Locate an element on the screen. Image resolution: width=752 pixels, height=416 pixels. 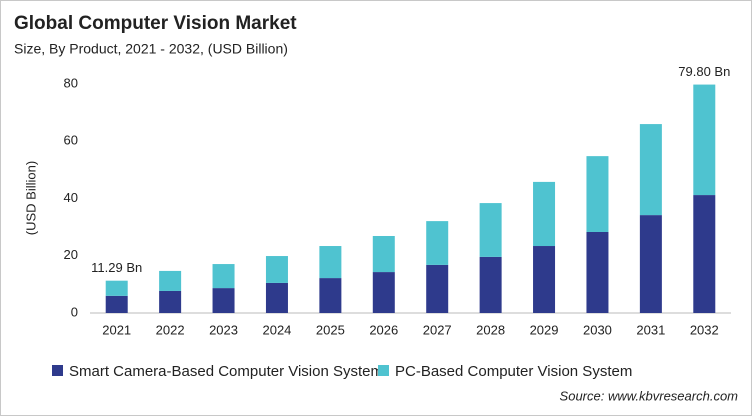
x-tick-label: 2025 is located at coordinates (330, 329).